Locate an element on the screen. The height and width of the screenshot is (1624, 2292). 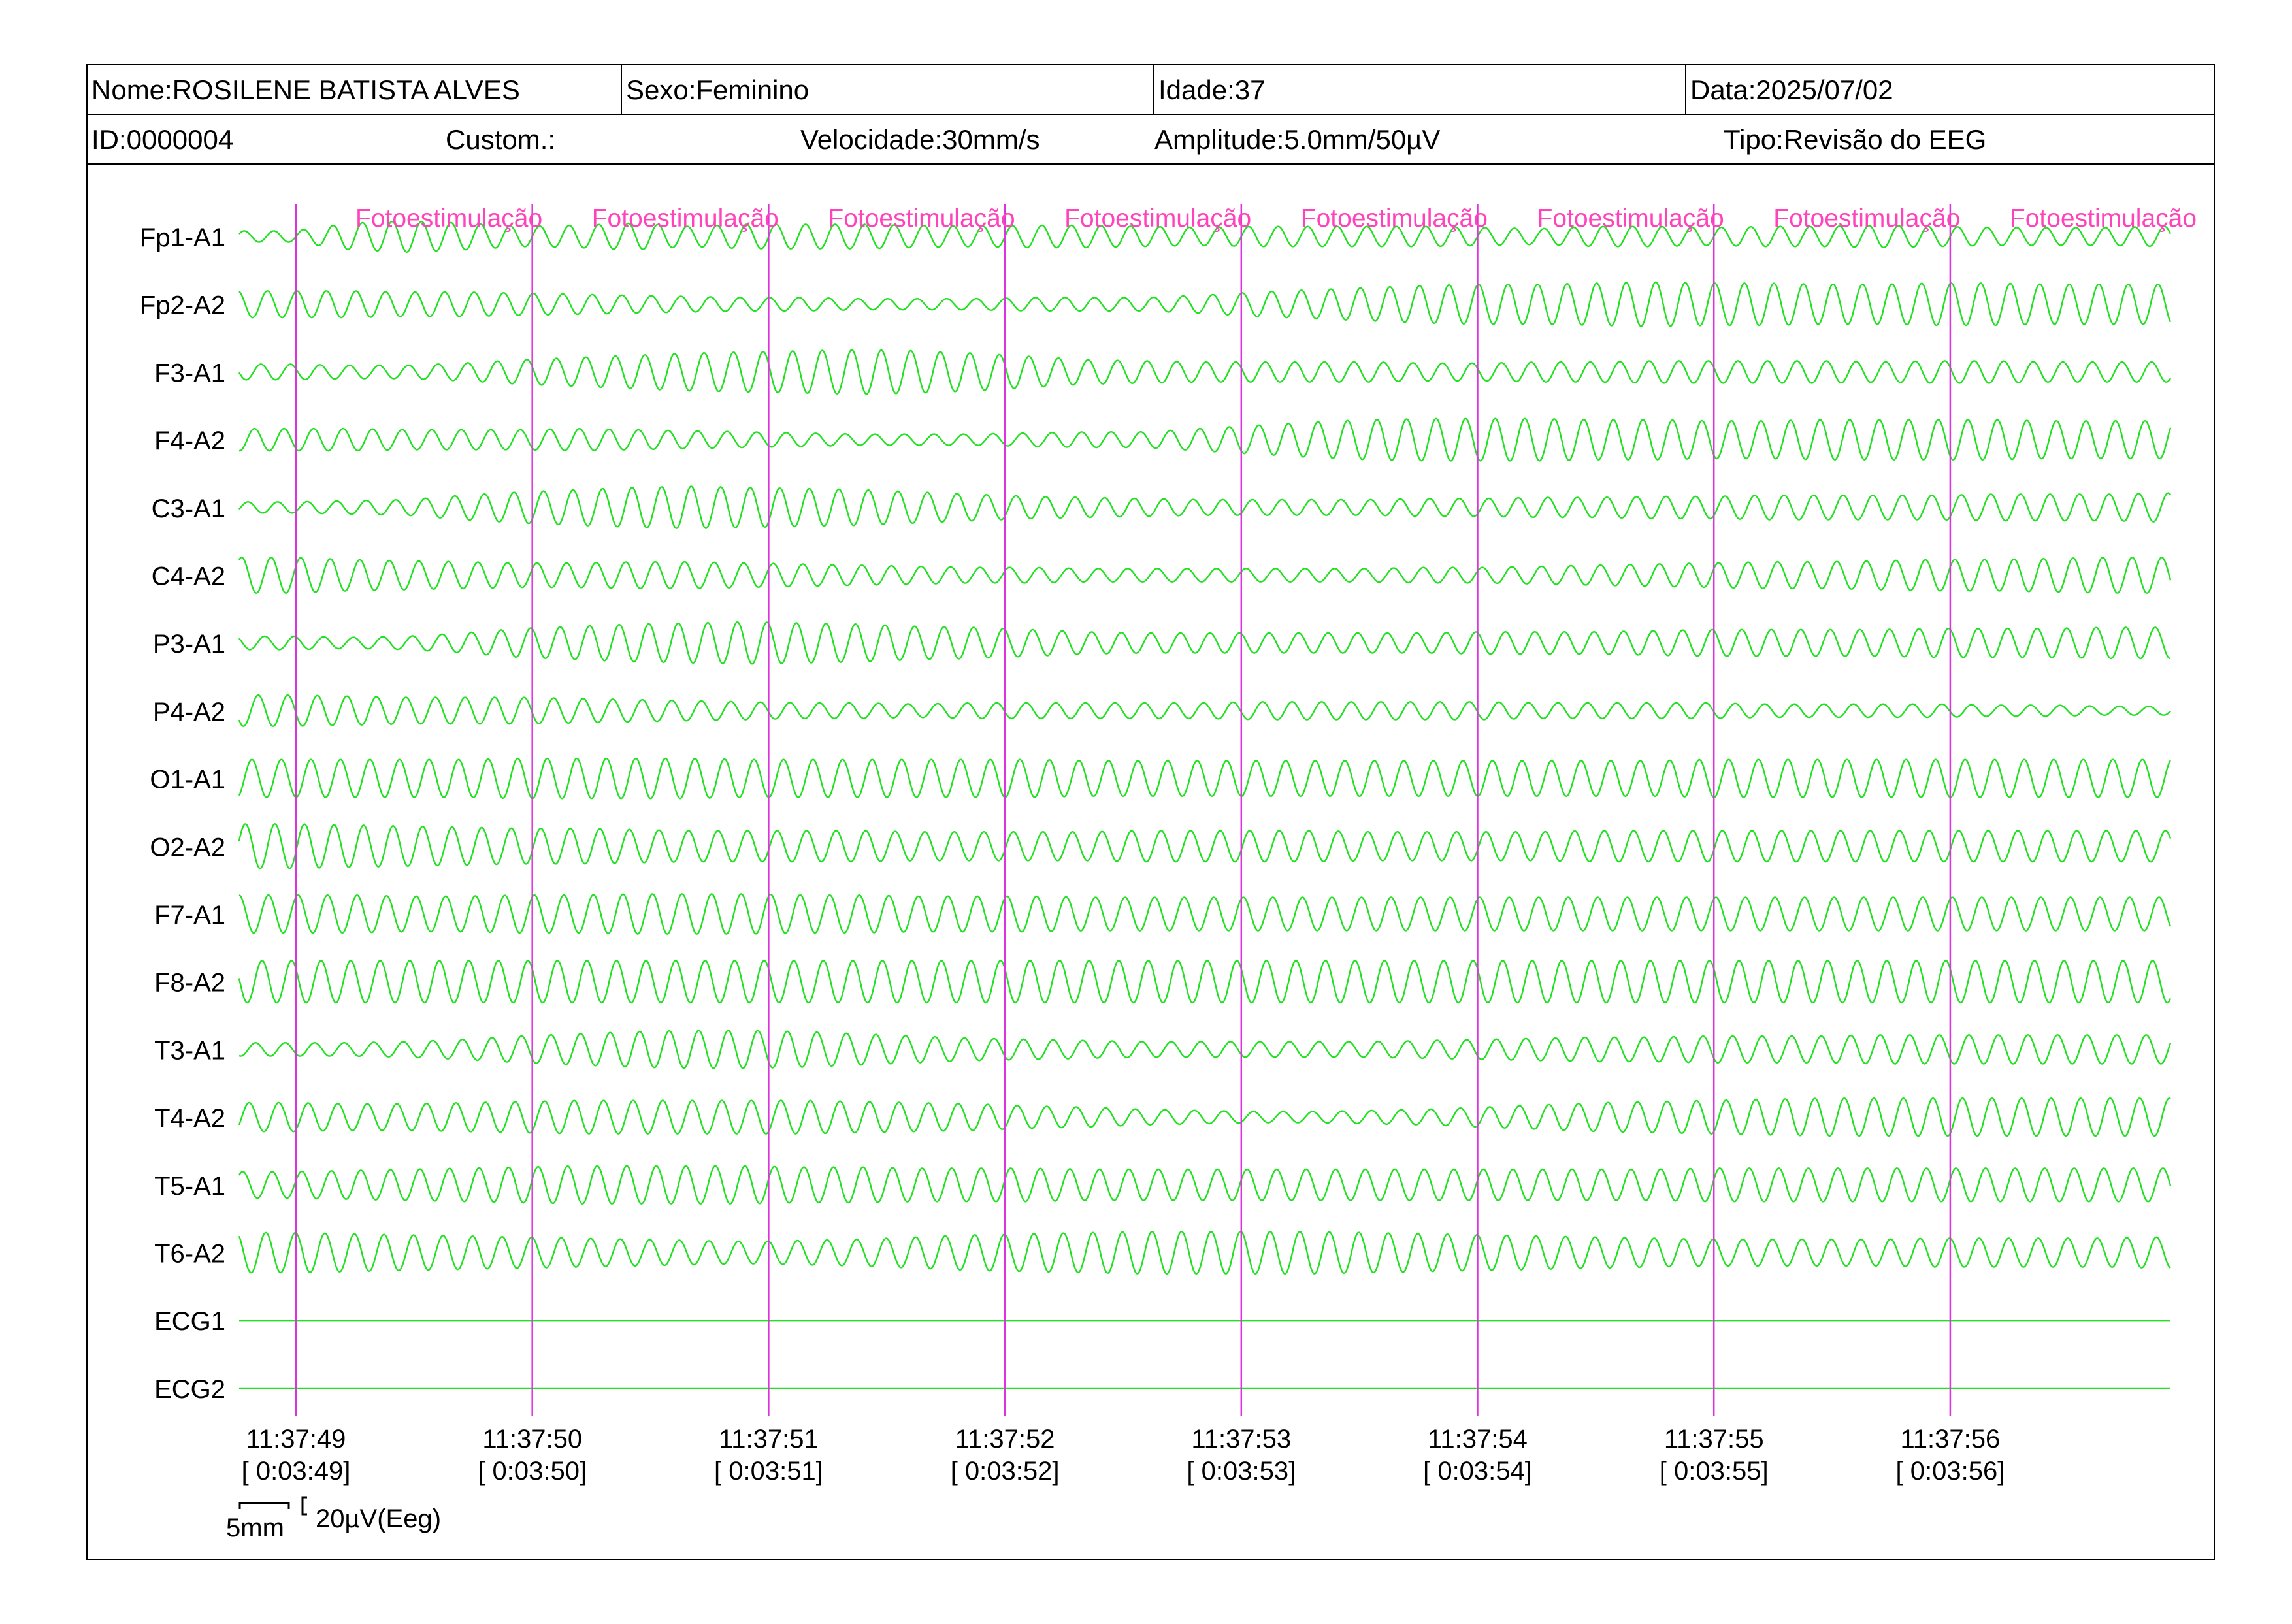
channel-label: O1-A1 is located at coordinates (187, 780).